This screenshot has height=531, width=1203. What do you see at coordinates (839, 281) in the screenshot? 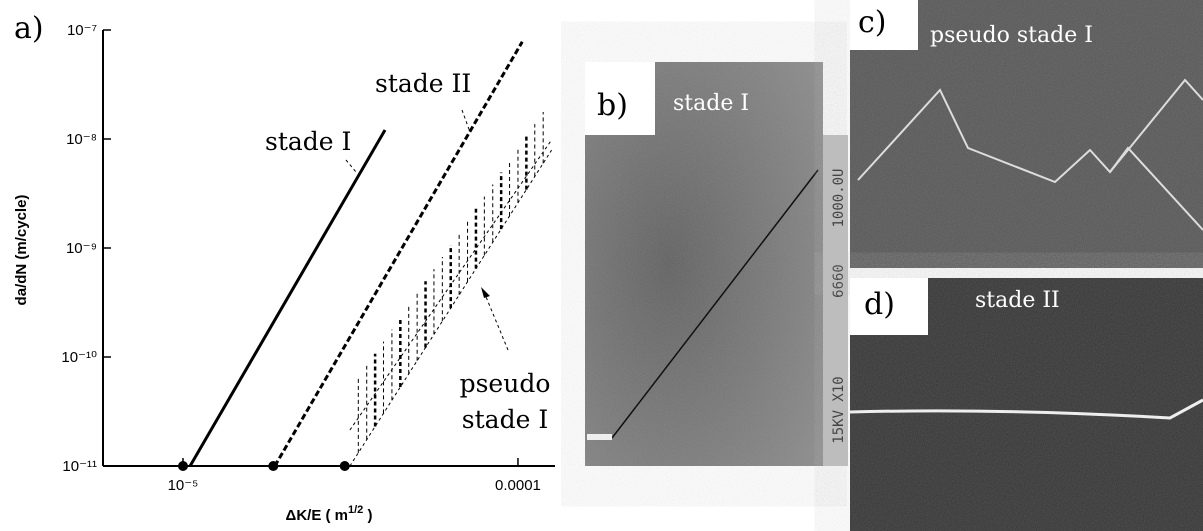
I see `scale-text: 6660` at bounding box center [839, 281].